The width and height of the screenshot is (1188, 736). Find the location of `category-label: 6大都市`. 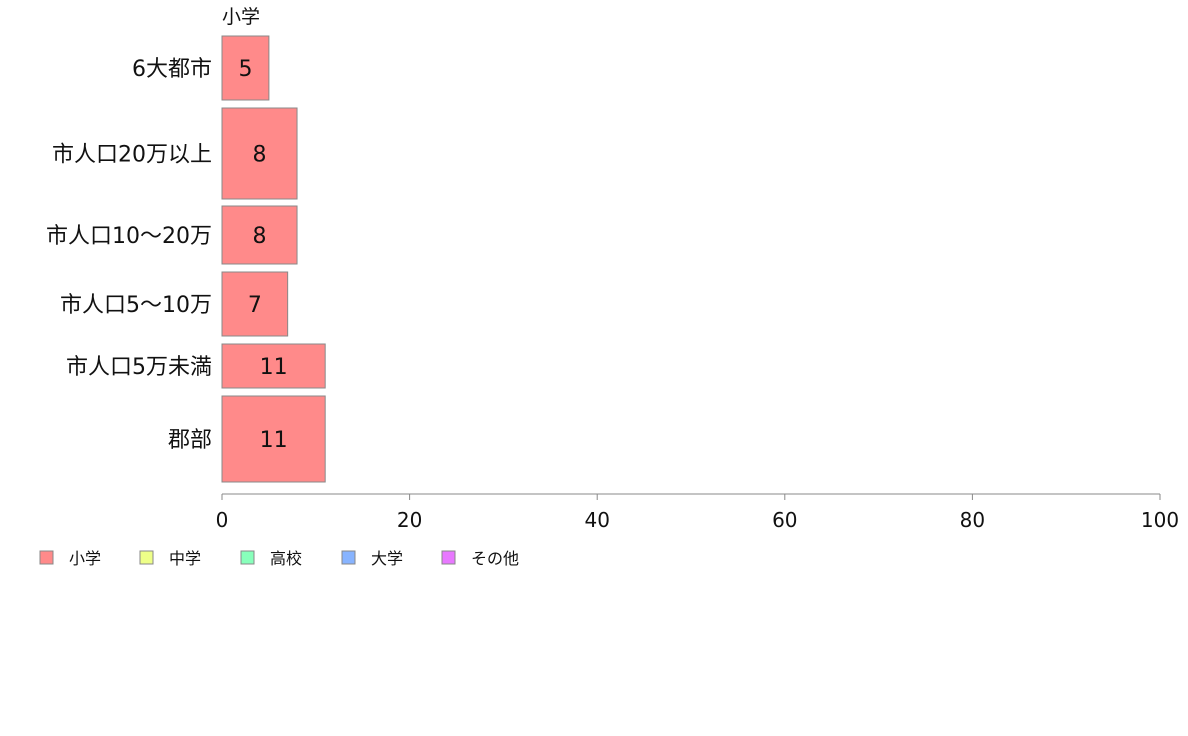

category-label: 6大都市 is located at coordinates (172, 69).